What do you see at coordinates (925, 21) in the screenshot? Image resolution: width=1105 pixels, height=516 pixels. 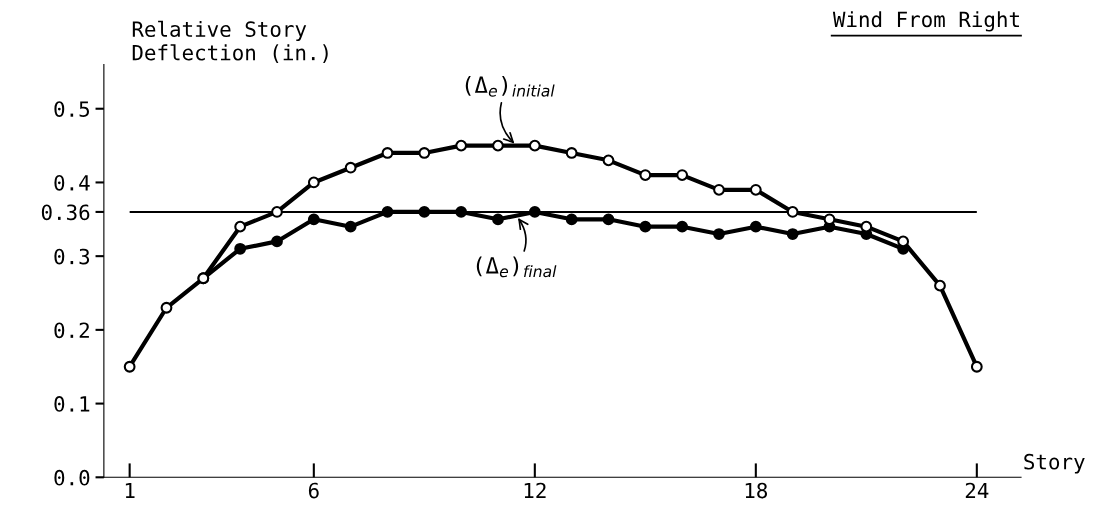 I see `chart-title: Wind From Right` at bounding box center [925, 21].